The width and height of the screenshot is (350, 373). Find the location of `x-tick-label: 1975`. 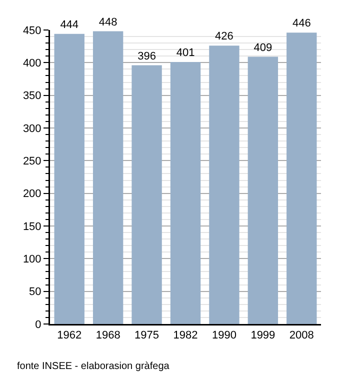

x-tick-label: 1975 is located at coordinates (147, 336).